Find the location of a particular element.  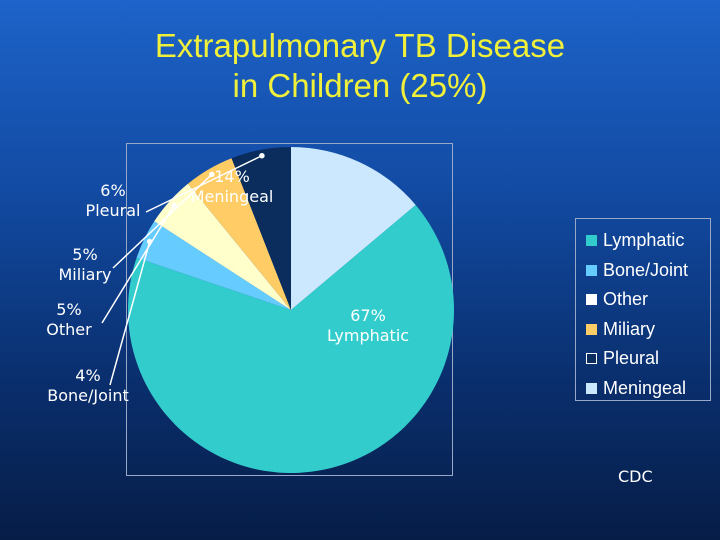

slice-label-other-value: 5% is located at coordinates (69, 309).